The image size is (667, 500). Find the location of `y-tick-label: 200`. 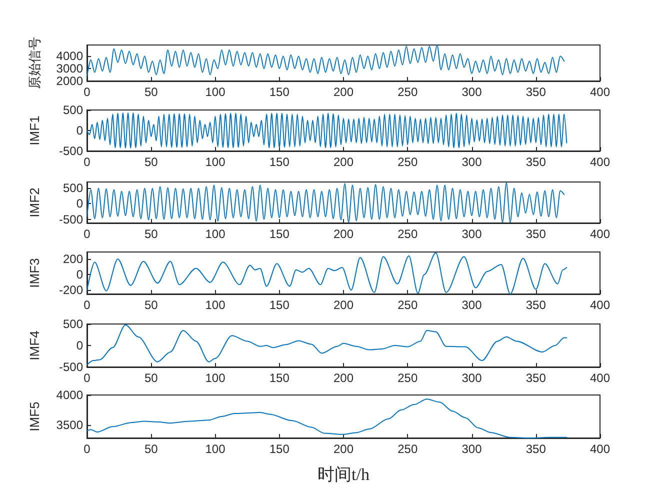

y-tick-label: 200 is located at coordinates (73, 259).